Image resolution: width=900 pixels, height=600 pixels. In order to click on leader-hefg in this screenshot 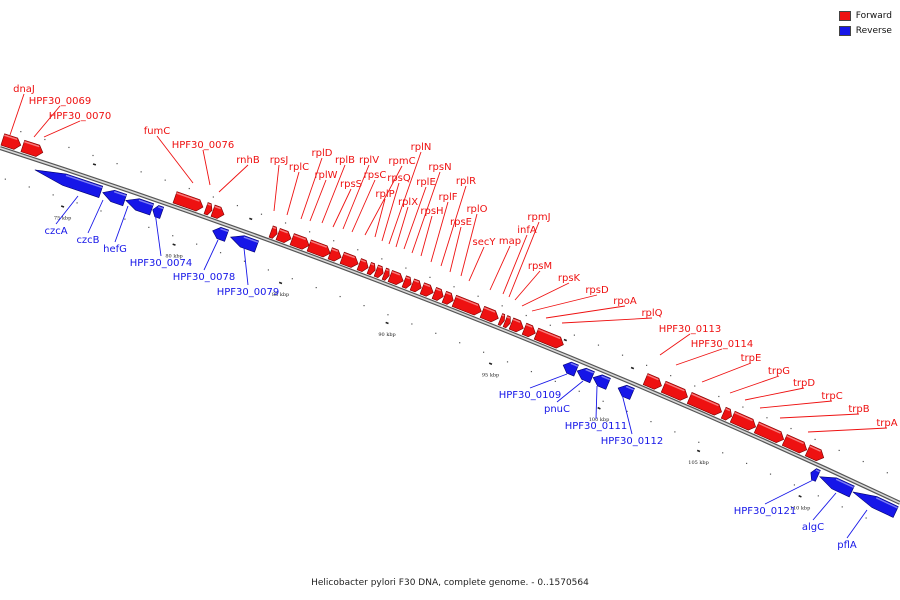, I will do `click(121, 224)`.